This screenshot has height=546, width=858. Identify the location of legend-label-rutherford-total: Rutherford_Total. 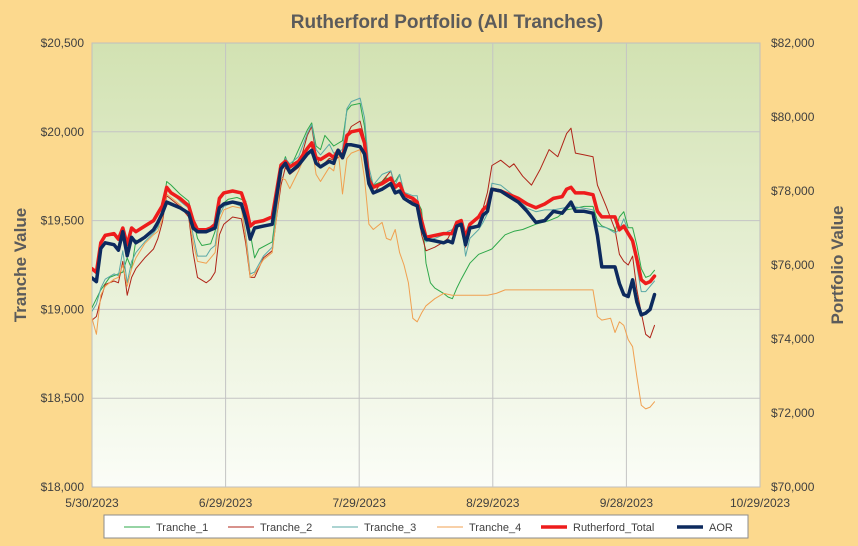
(613, 528).